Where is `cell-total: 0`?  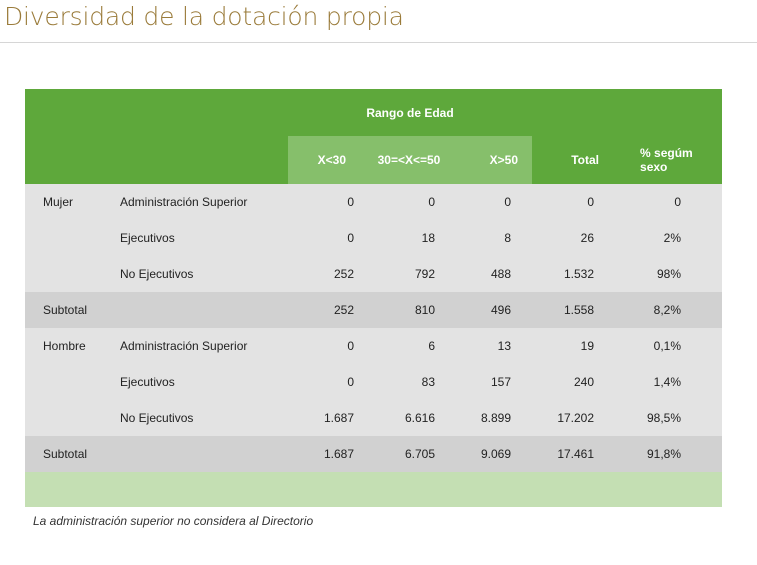 cell-total: 0 is located at coordinates (572, 202).